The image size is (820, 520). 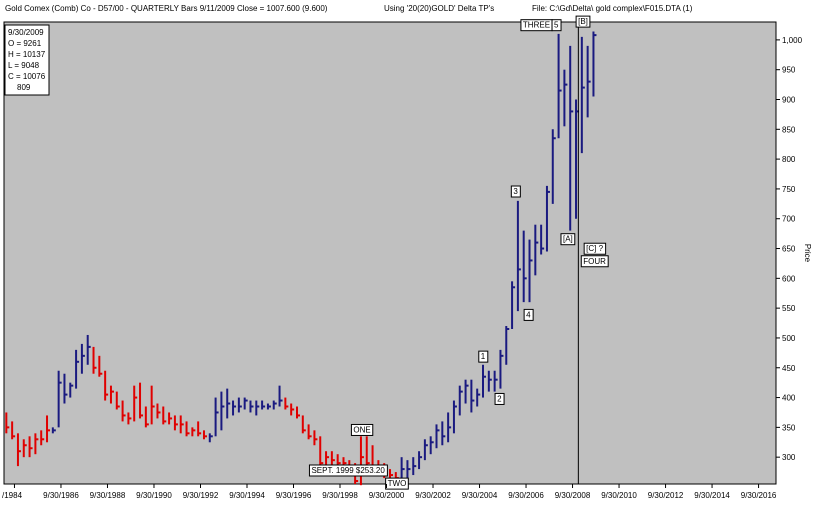 I want to click on y-tick-label: 800, so click(x=789, y=159).